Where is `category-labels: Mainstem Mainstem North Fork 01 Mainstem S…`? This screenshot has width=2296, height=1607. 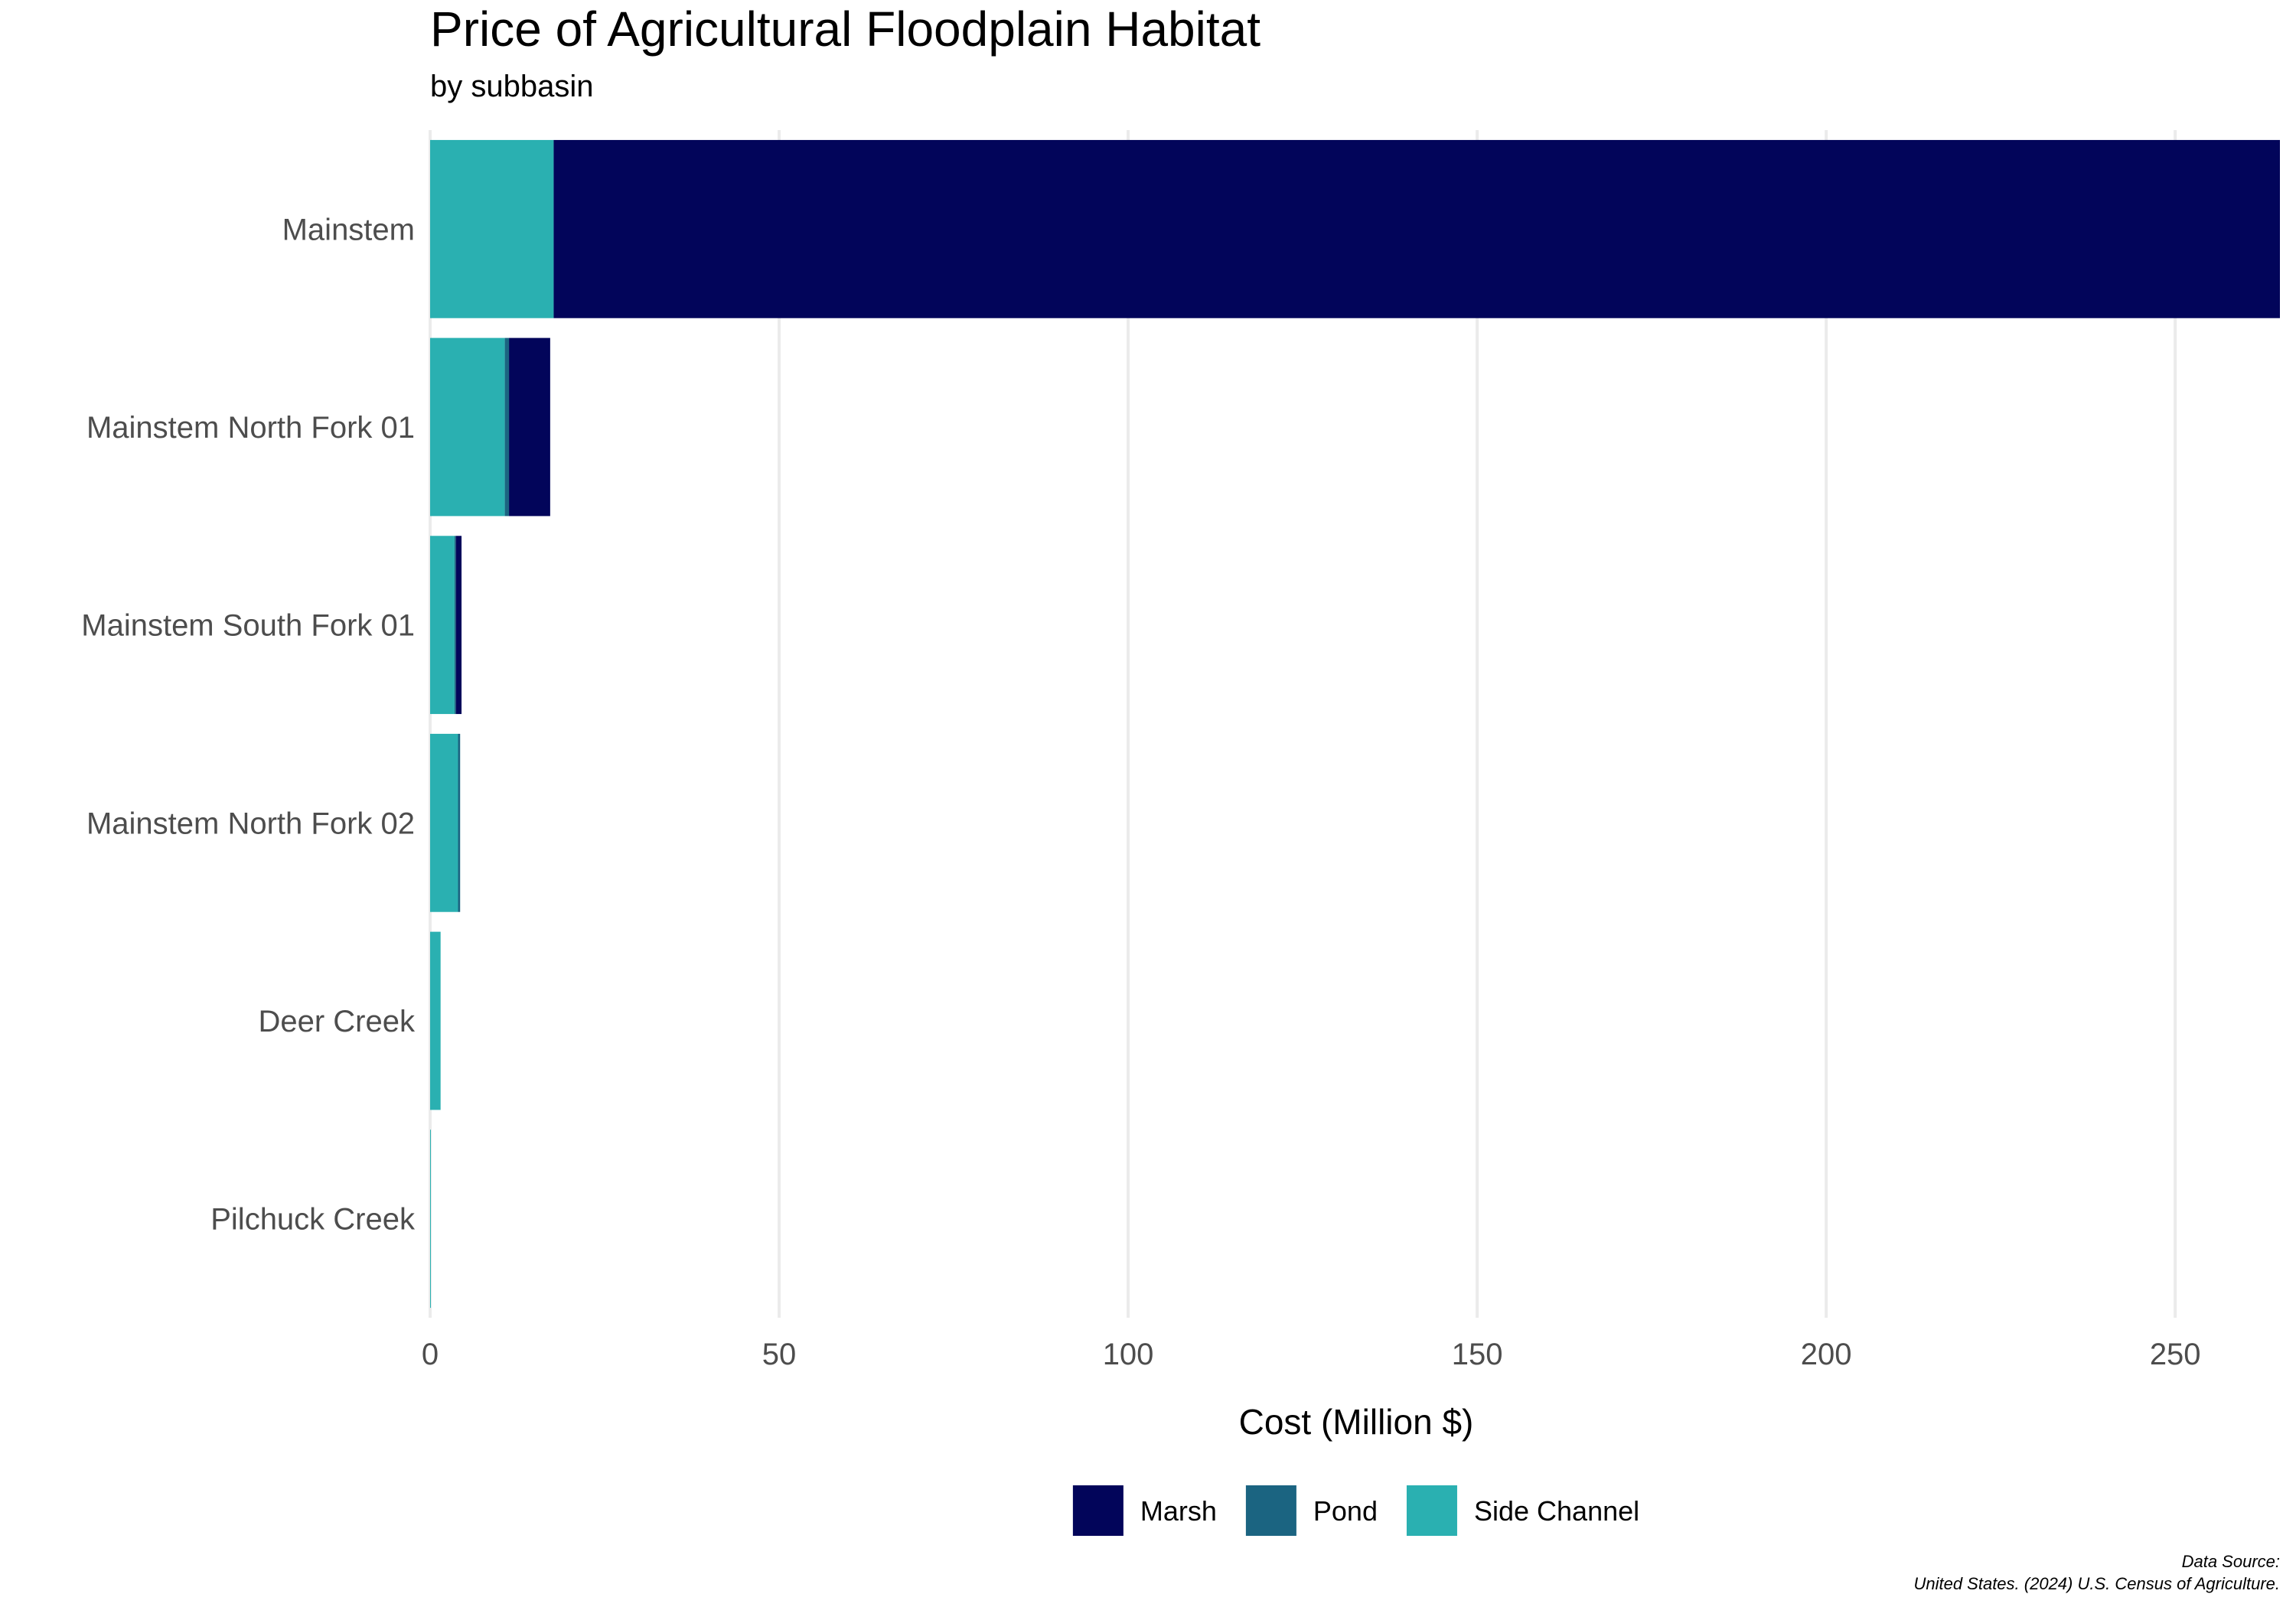
category-labels: Mainstem Mainstem North Fork 01 Mainstem S… is located at coordinates (248, 725).